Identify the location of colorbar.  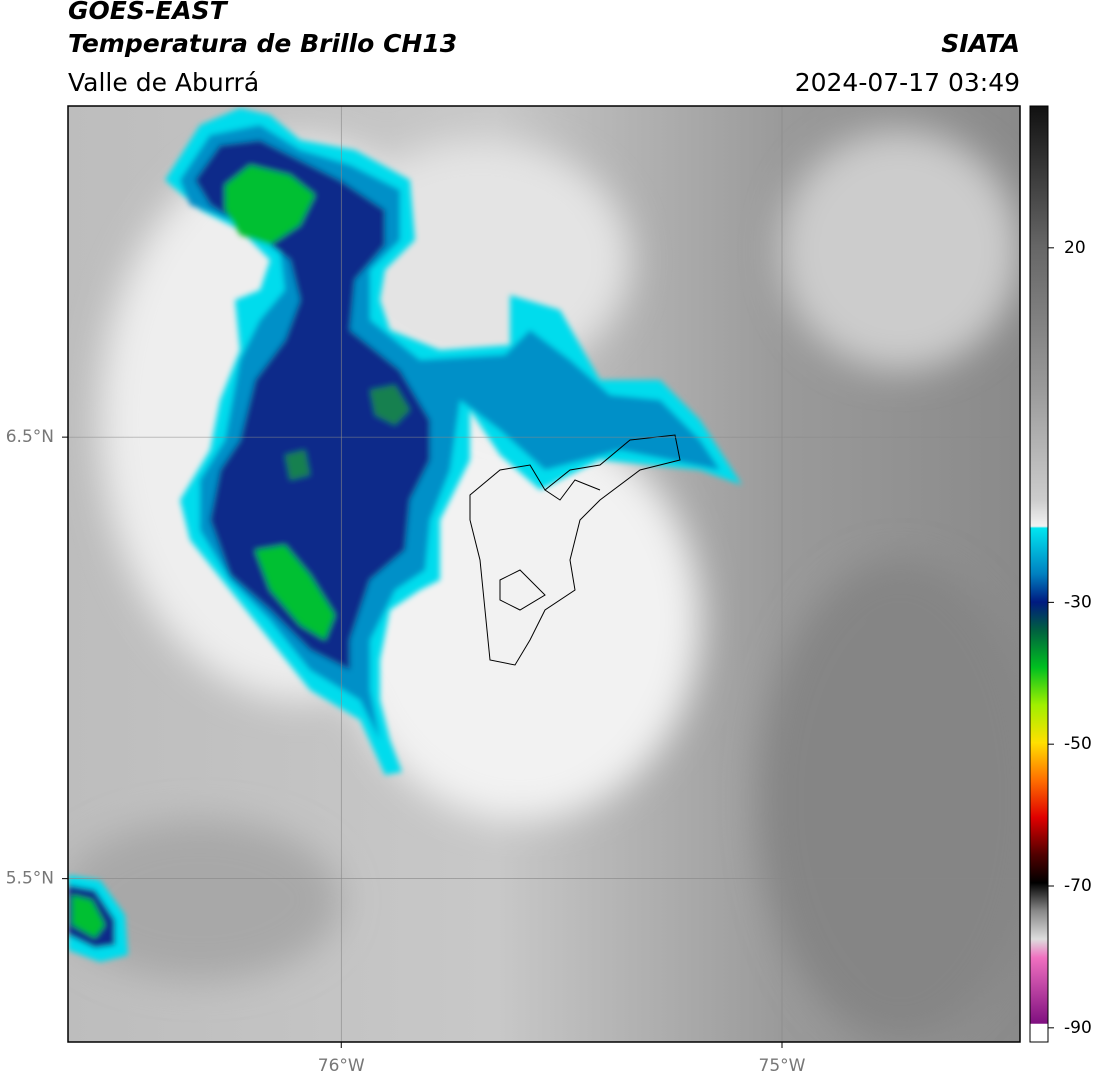
(1039, 574).